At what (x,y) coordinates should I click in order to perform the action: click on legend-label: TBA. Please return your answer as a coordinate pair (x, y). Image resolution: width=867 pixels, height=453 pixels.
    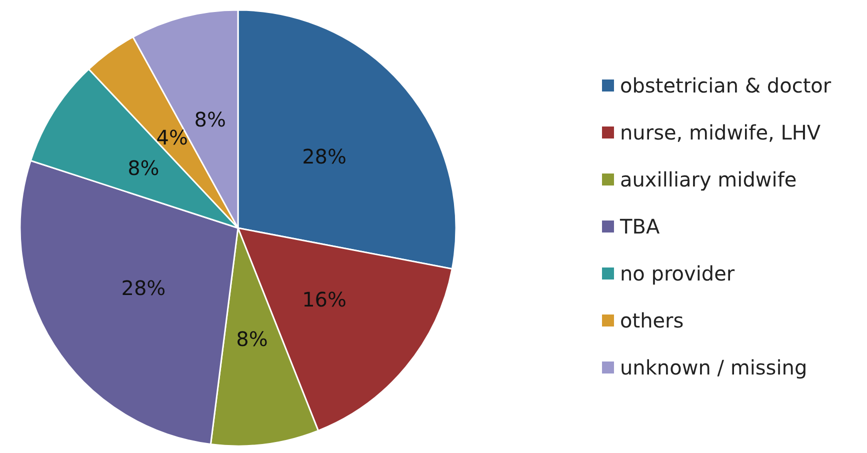
    Looking at the image, I should click on (639, 226).